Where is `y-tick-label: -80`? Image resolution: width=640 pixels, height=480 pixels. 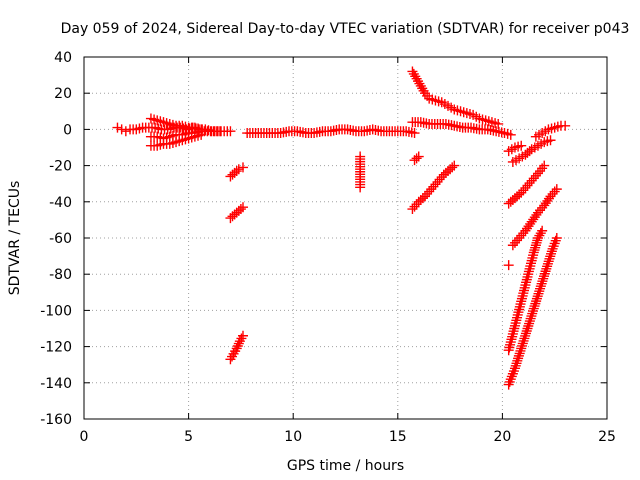
y-tick-label: -80 is located at coordinates (60, 275).